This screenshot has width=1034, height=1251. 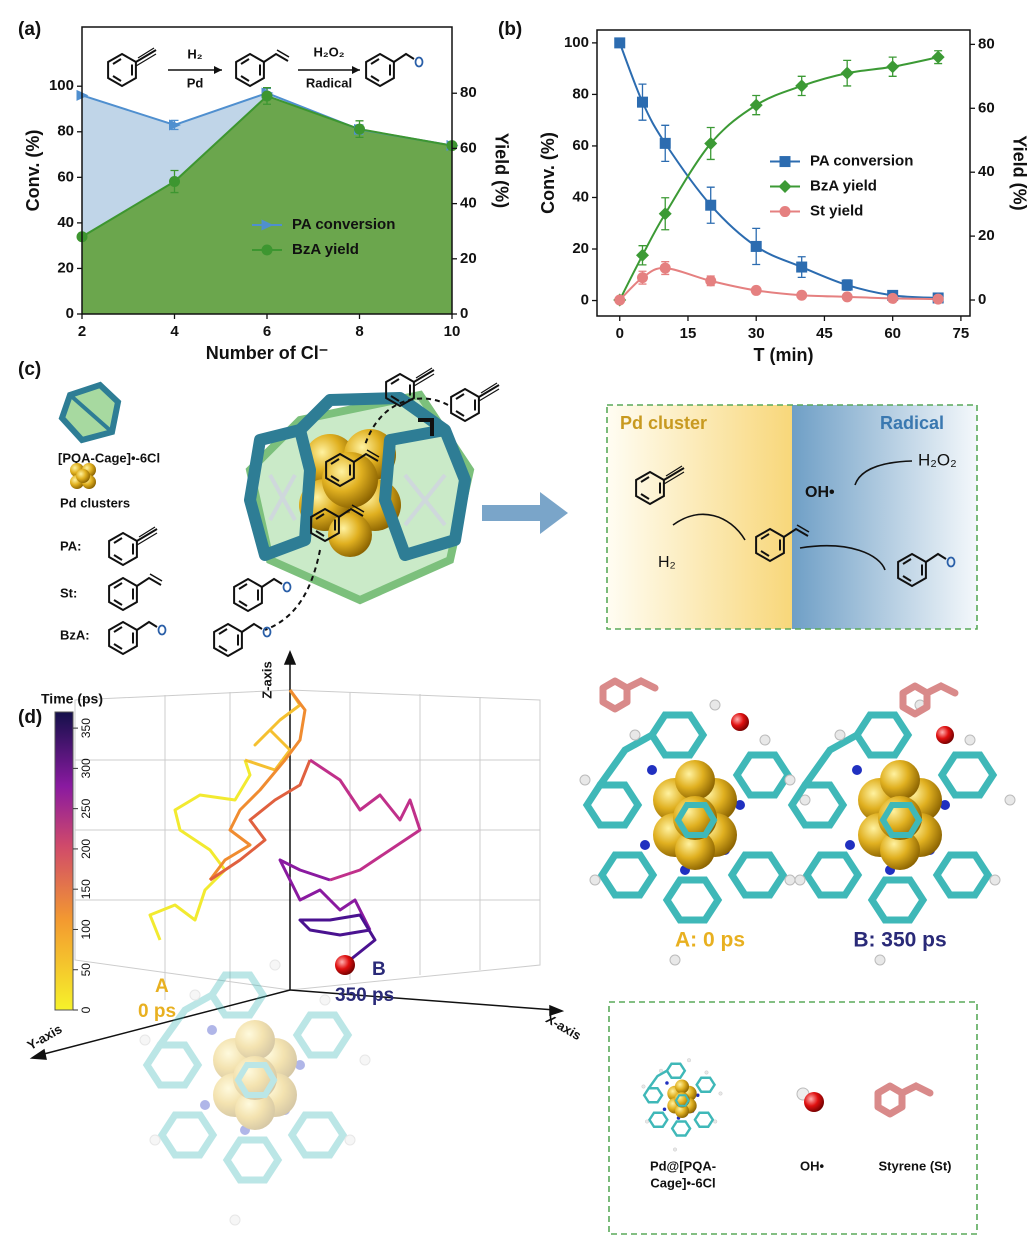 What do you see at coordinates (162, 986) in the screenshot?
I see `point-label: A` at bounding box center [162, 986].